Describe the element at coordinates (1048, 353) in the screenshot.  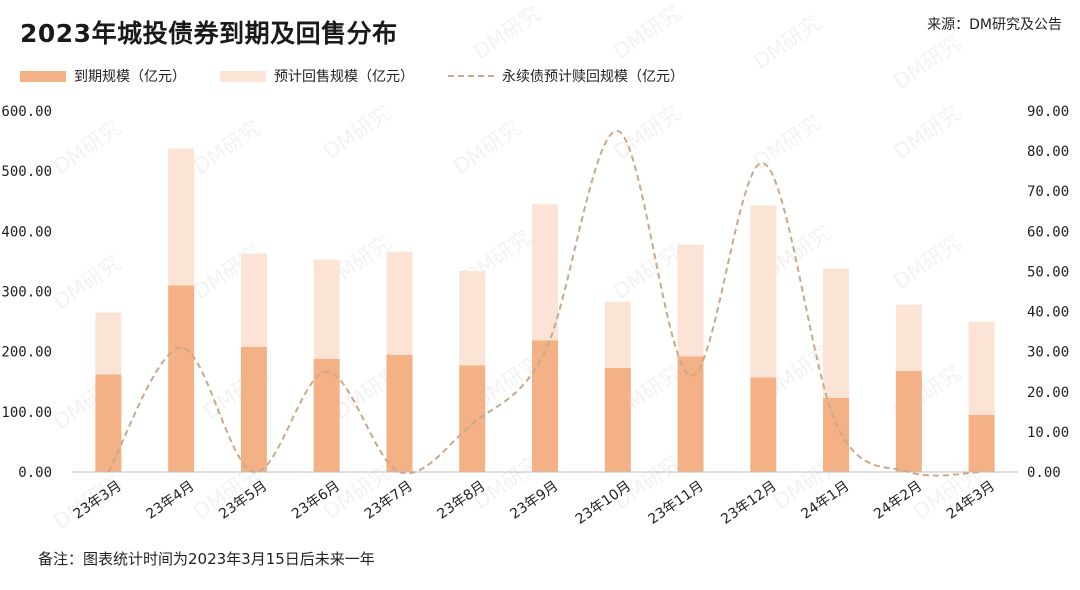
I see `y-right-tick-label: 30.00` at that location.